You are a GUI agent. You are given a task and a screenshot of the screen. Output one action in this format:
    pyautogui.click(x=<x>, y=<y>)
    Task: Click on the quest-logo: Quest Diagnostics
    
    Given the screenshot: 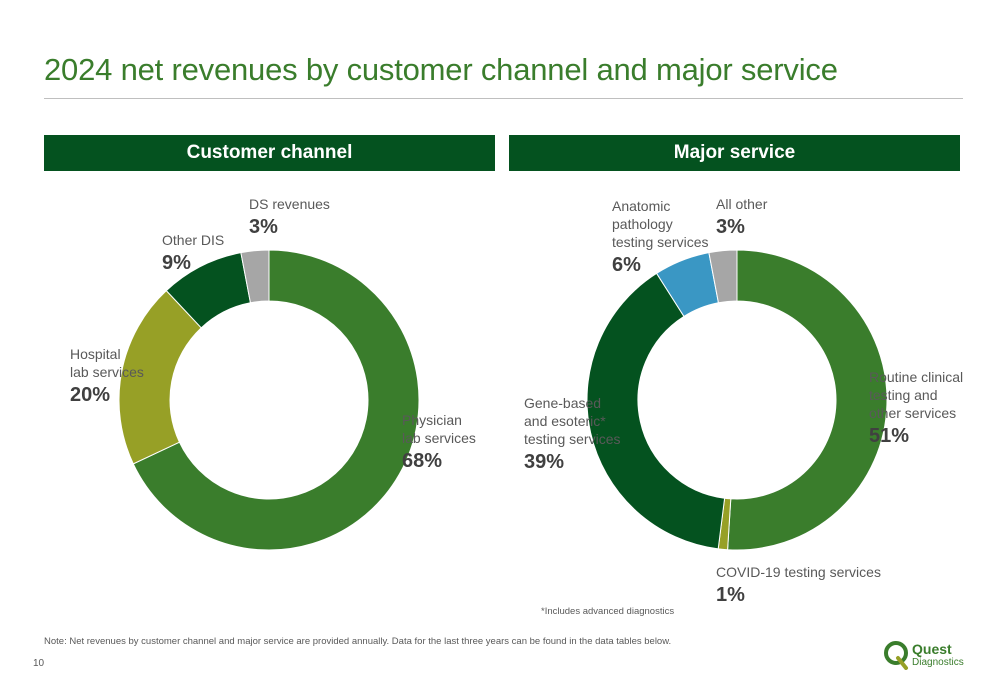 What is the action you would take?
    pyautogui.click(x=929, y=656)
    